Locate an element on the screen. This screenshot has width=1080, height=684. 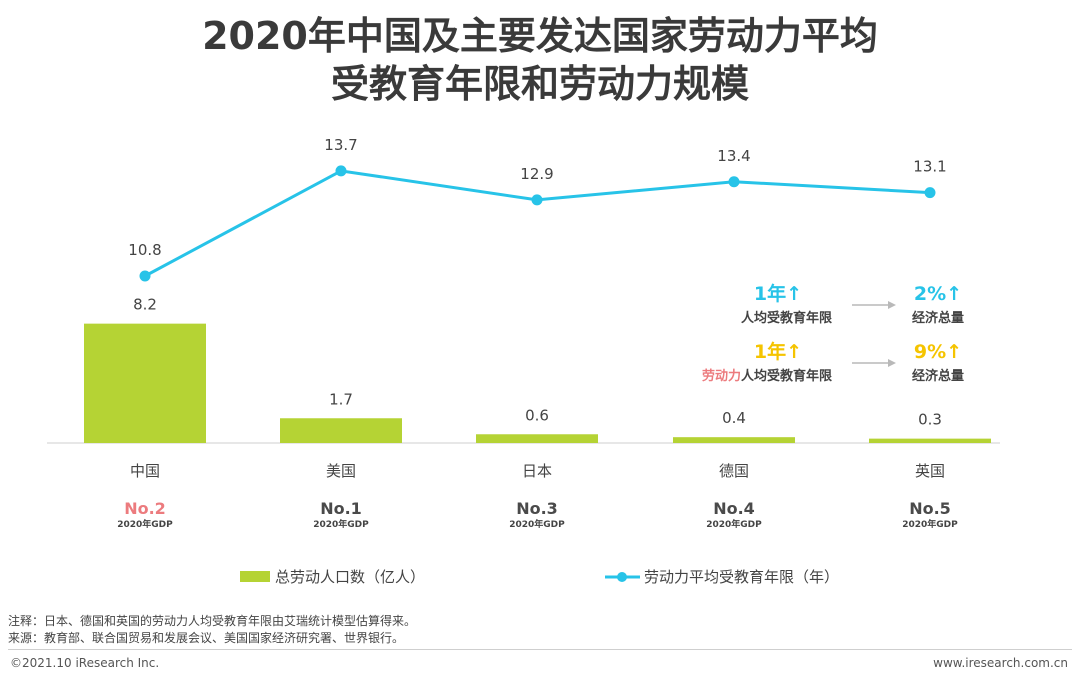
gdp-caption-1: 2020年GDP is located at coordinates (145, 524).